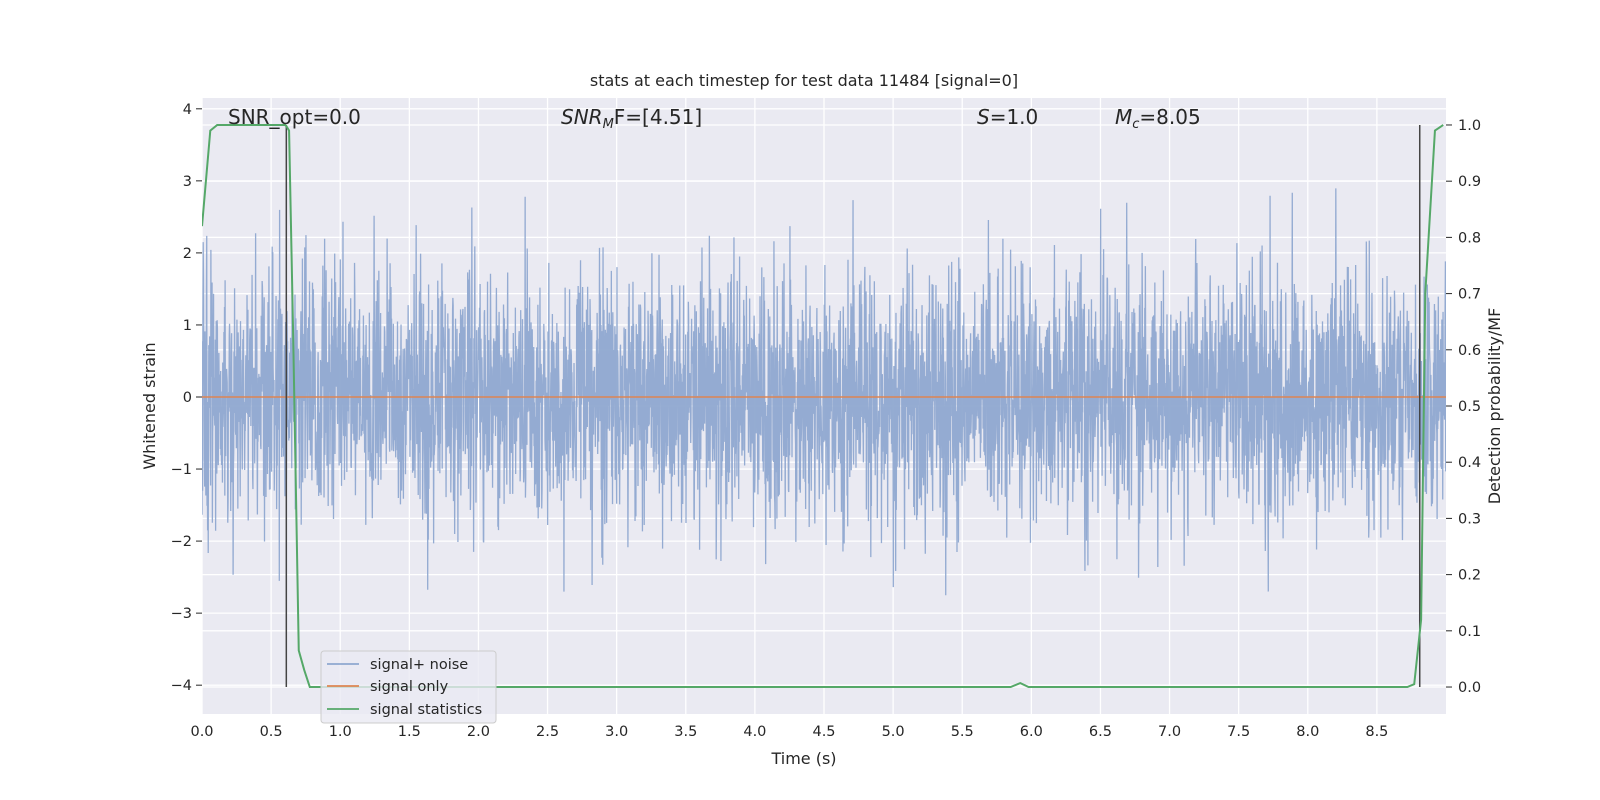 The image size is (1600, 800). Describe the element at coordinates (685, 732) in the screenshot. I see `x-tick-label-7: 3.5` at that location.